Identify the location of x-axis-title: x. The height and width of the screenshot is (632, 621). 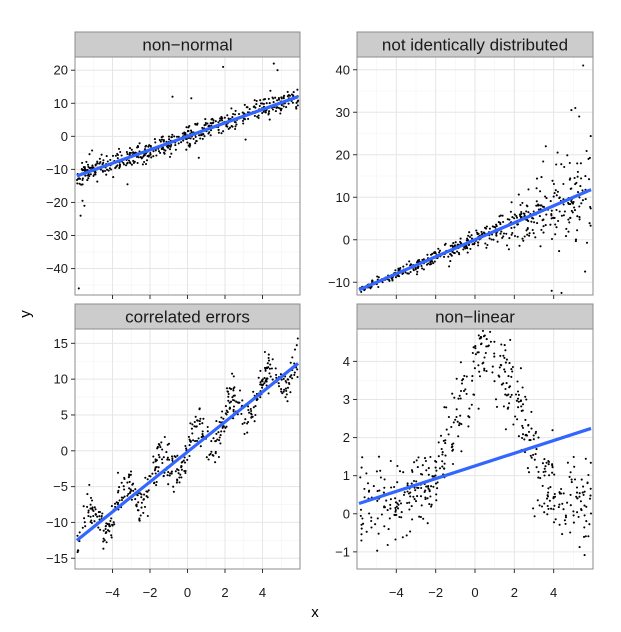
(315, 612).